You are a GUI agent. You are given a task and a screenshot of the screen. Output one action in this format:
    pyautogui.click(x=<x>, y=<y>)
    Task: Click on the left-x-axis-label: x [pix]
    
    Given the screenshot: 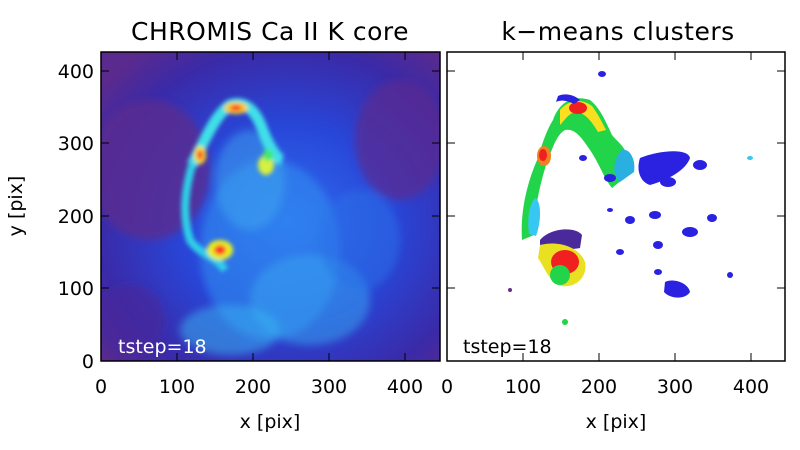 What is the action you would take?
    pyautogui.click(x=270, y=422)
    